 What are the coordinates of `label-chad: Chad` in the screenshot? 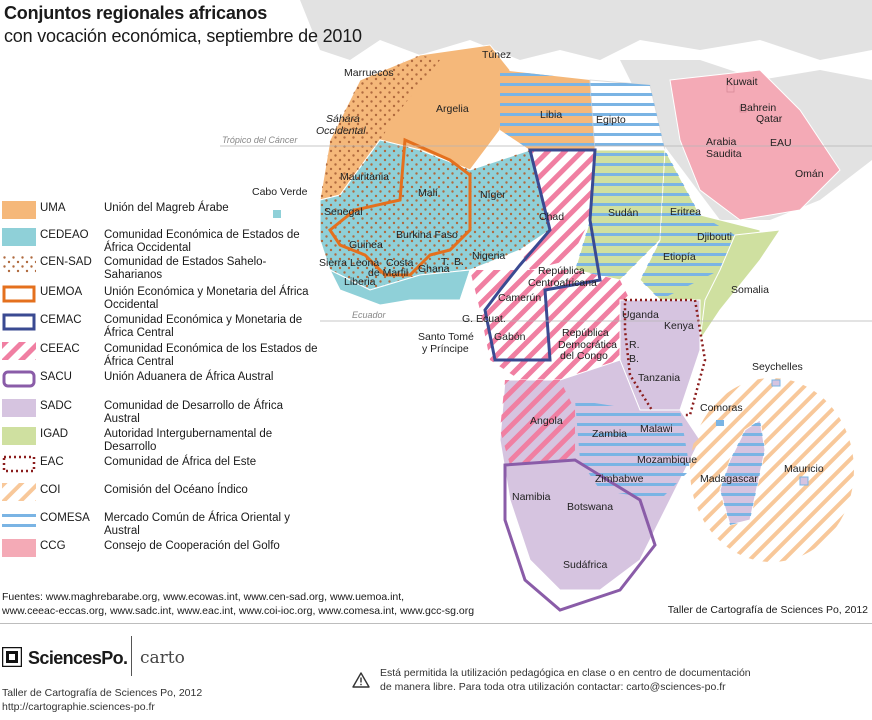 It's located at (551, 217).